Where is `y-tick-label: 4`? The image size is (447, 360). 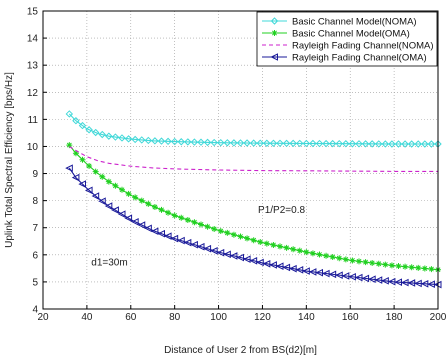
y-tick-label: 4 is located at coordinates (35, 310).